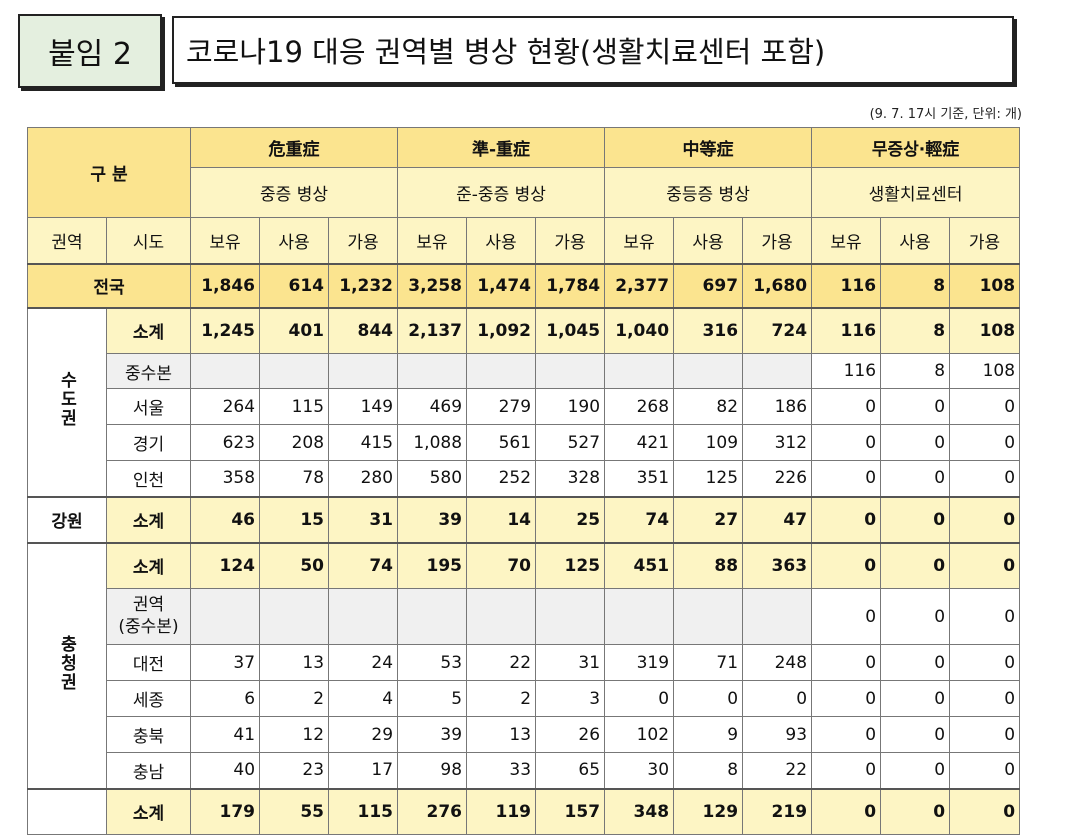  What do you see at coordinates (639, 285) in the screenshot?
I see `value-cell: 2,377` at bounding box center [639, 285].